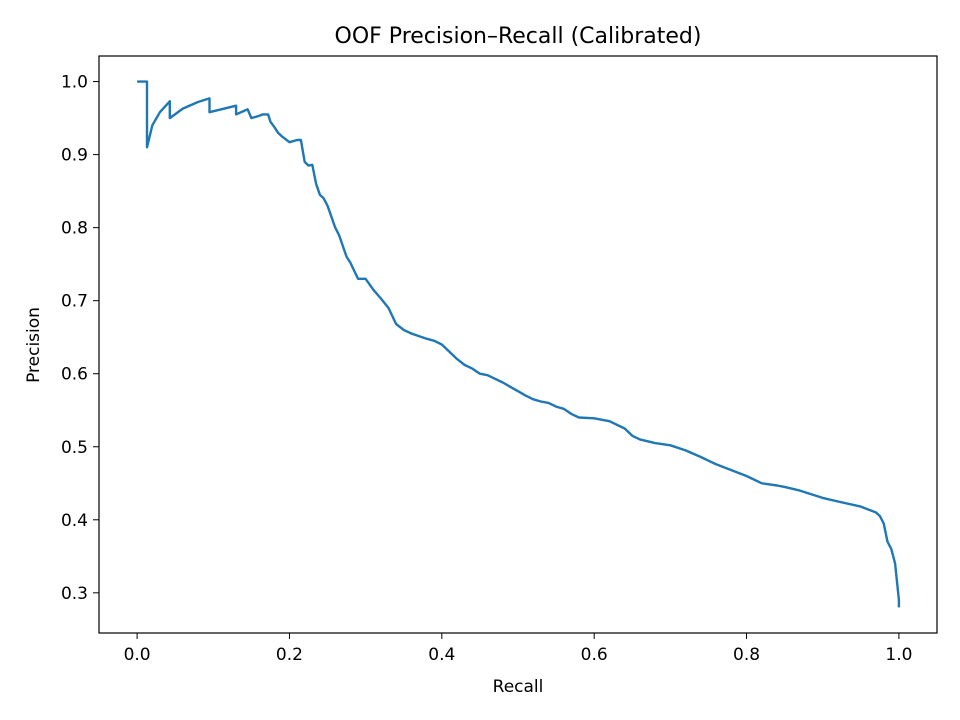  Describe the element at coordinates (80, 338) in the screenshot. I see `y-axis-ticks: 0.3 0.4 0.5 0.6 0.7 0.8 0.9 1.0` at that location.